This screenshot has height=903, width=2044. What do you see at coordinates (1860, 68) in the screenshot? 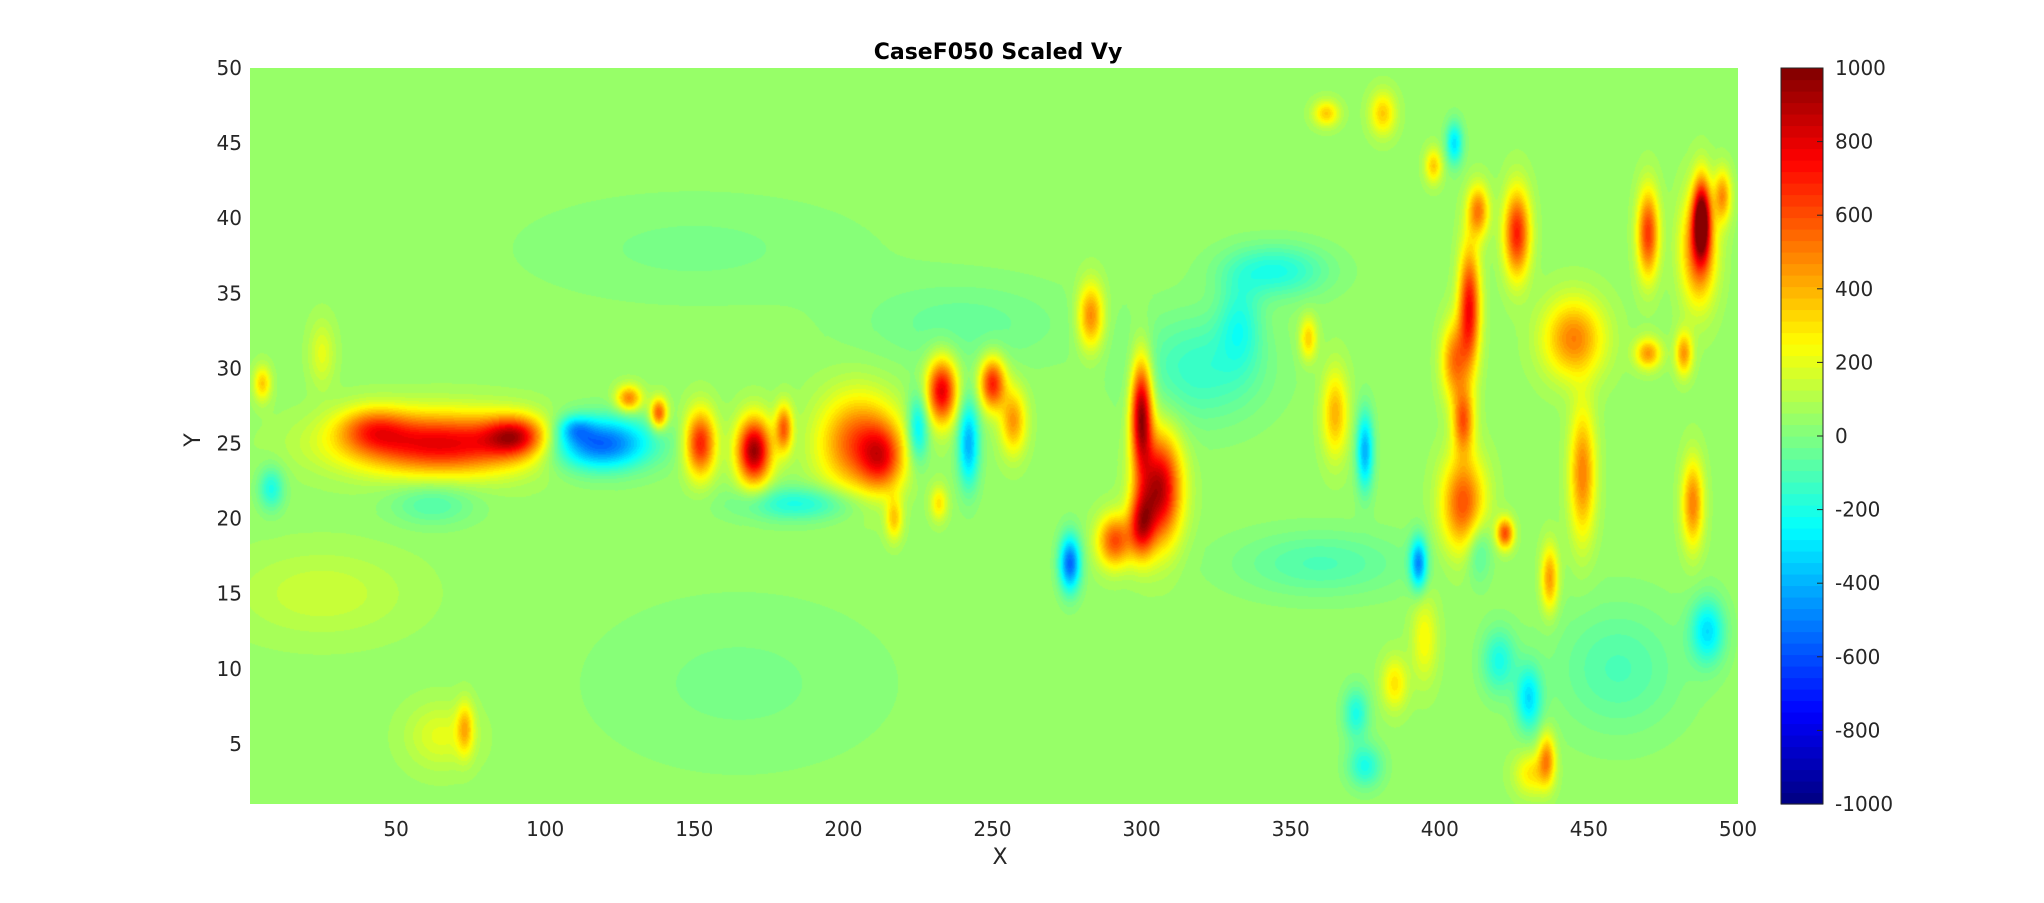
I see `colorbar-tick-label: 1000` at bounding box center [1860, 68].